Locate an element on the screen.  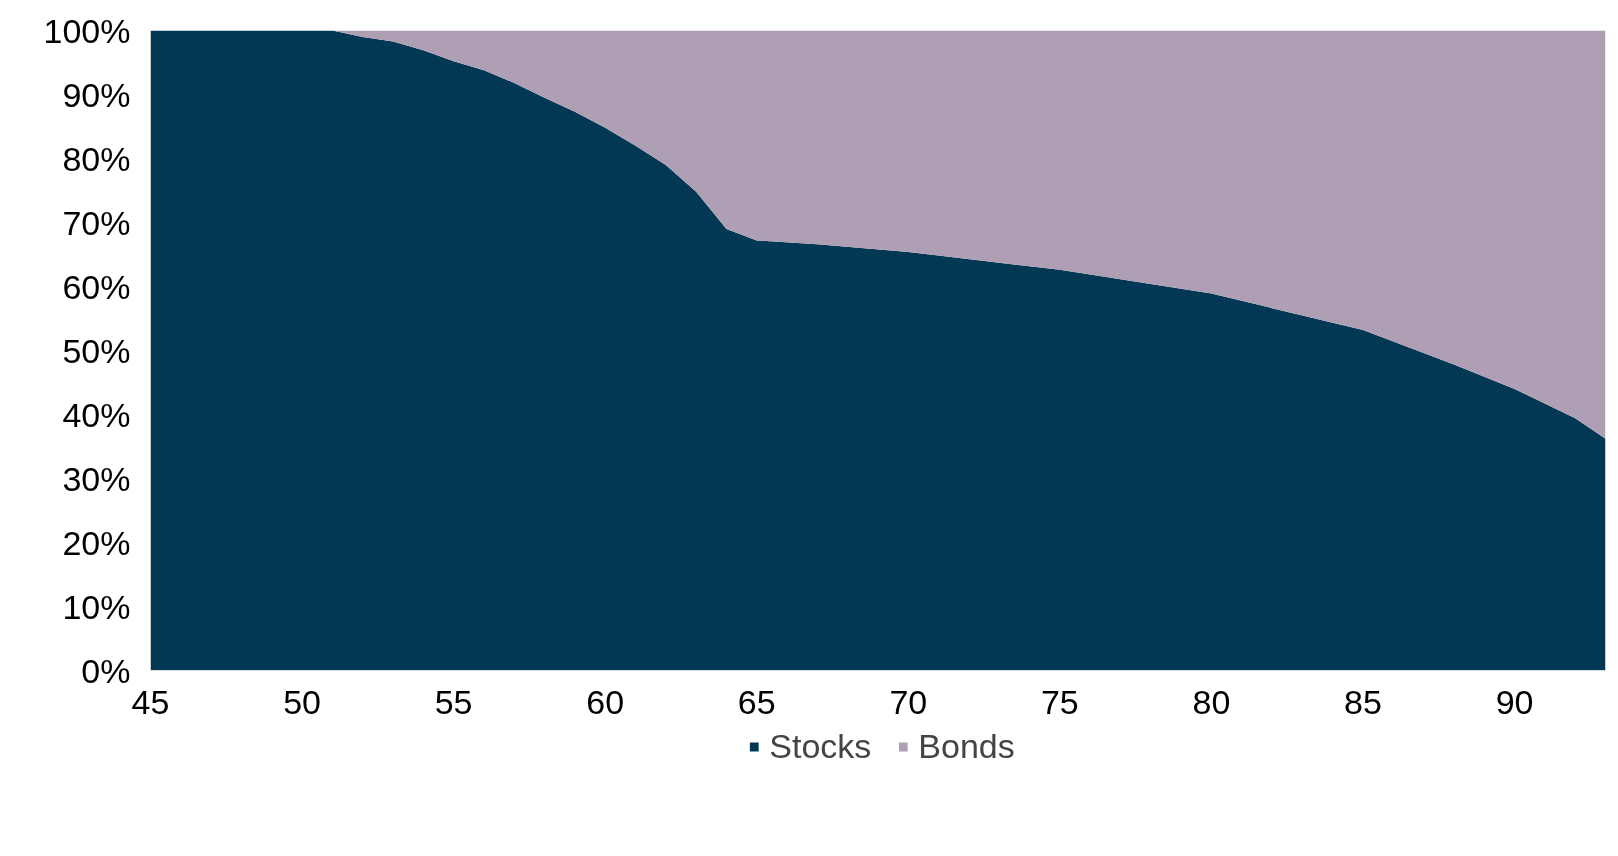
y-tick-label: 0% is located at coordinates (106, 670).